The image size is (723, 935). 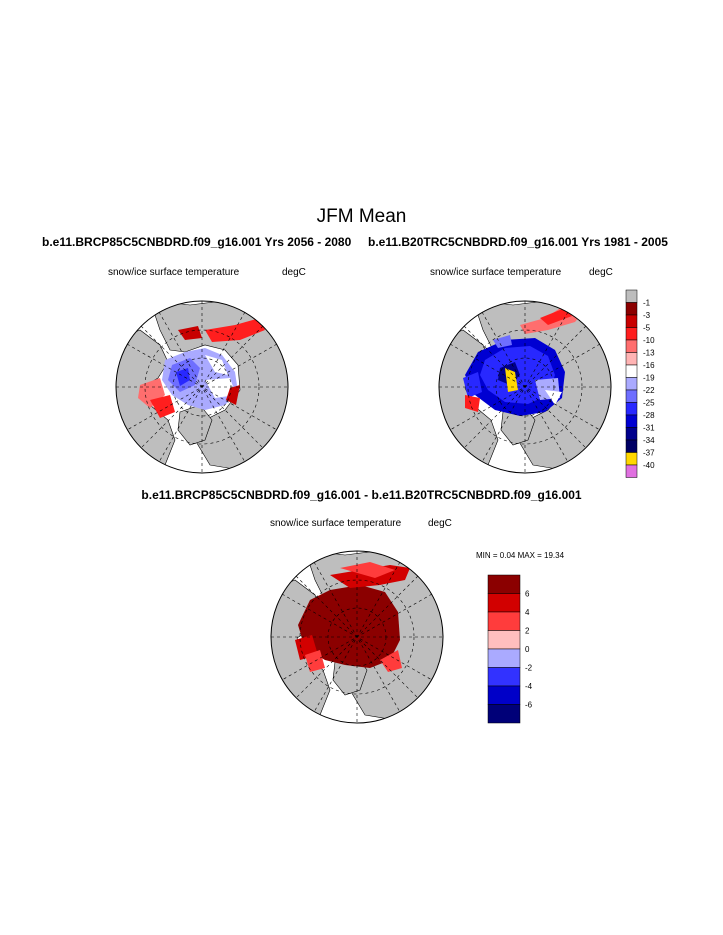 I want to click on sea-ice-difference-field, so click(x=349, y=626).